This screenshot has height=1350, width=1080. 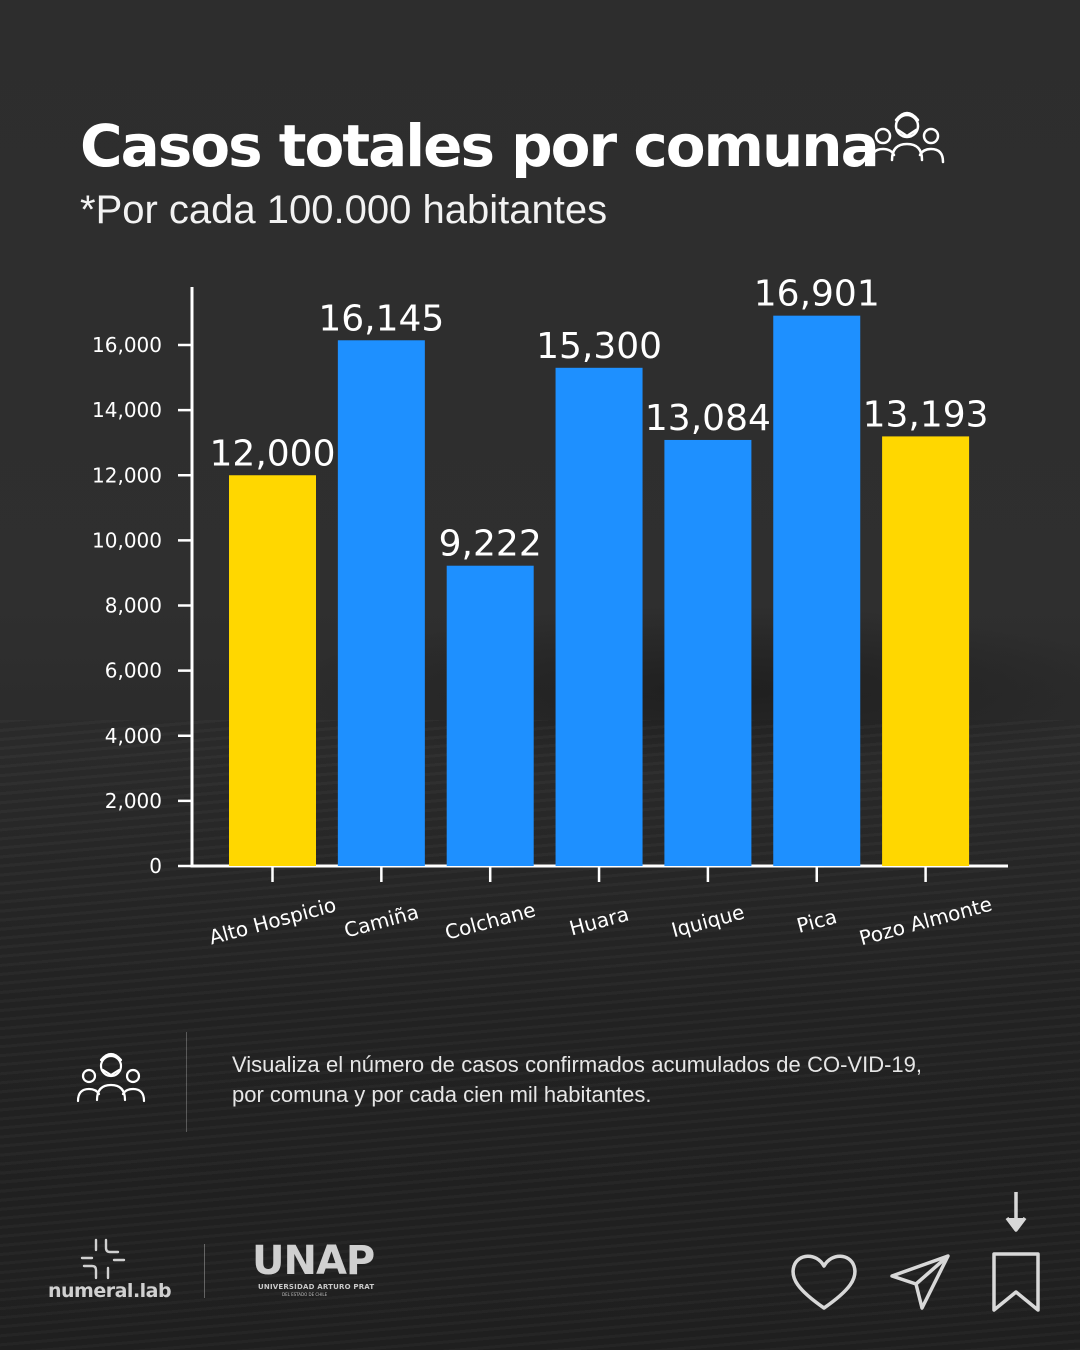 I want to click on y-tick-label: 6,000, so click(x=133, y=671).